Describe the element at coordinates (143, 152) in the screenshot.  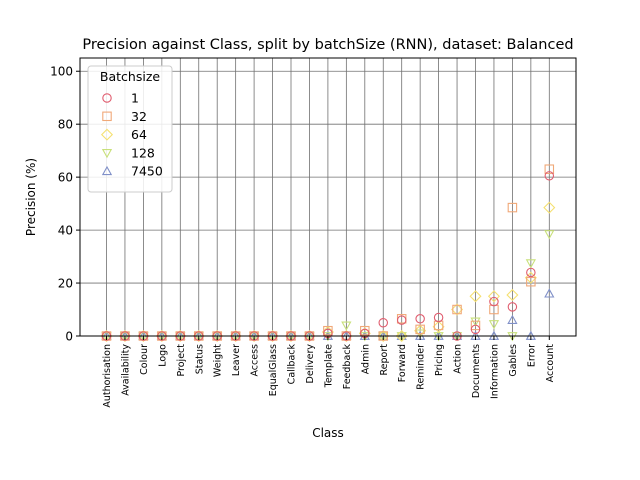
I see `legend-label-128: 128` at that location.